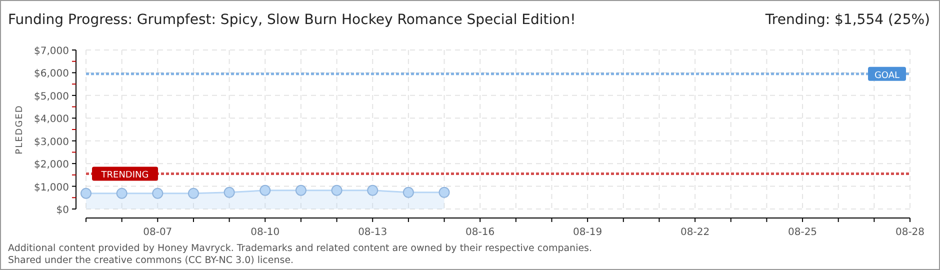 This screenshot has height=270, width=940. What do you see at coordinates (151, 260) in the screenshot?
I see `text: Shared under the creative commons (CC BY-NC 3.0) license.` at bounding box center [151, 260].